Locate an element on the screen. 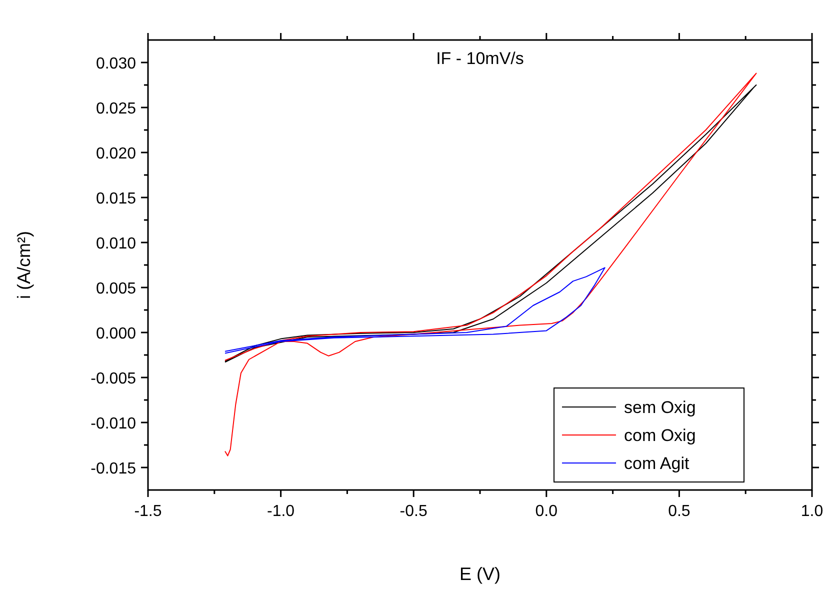  y-tick-label: 0.015 is located at coordinates (116, 199).